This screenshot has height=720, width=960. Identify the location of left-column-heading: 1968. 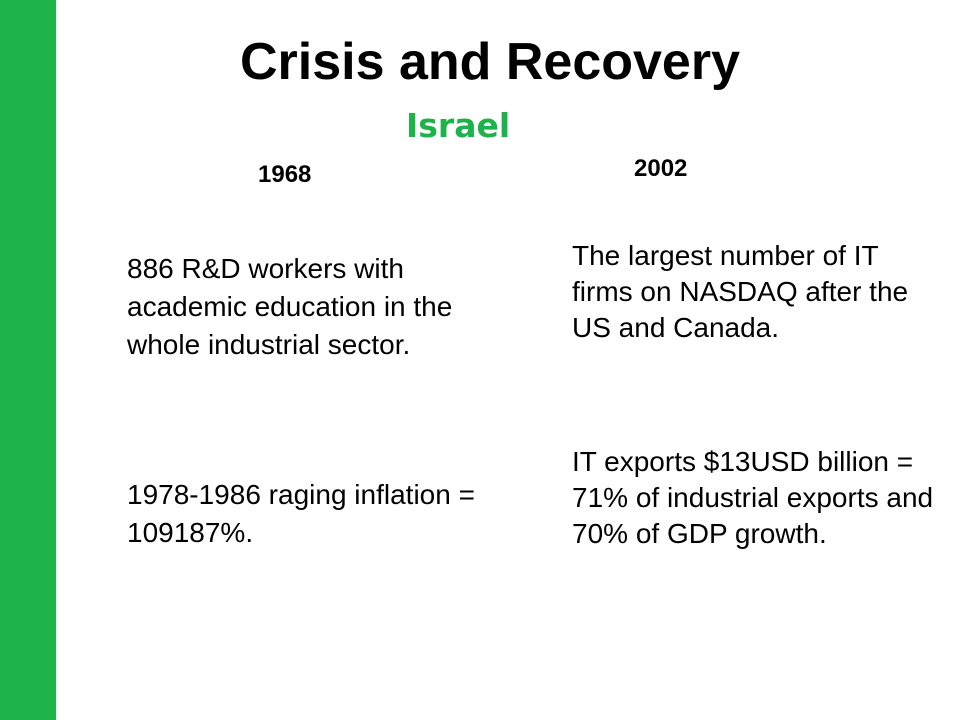
(285, 174).